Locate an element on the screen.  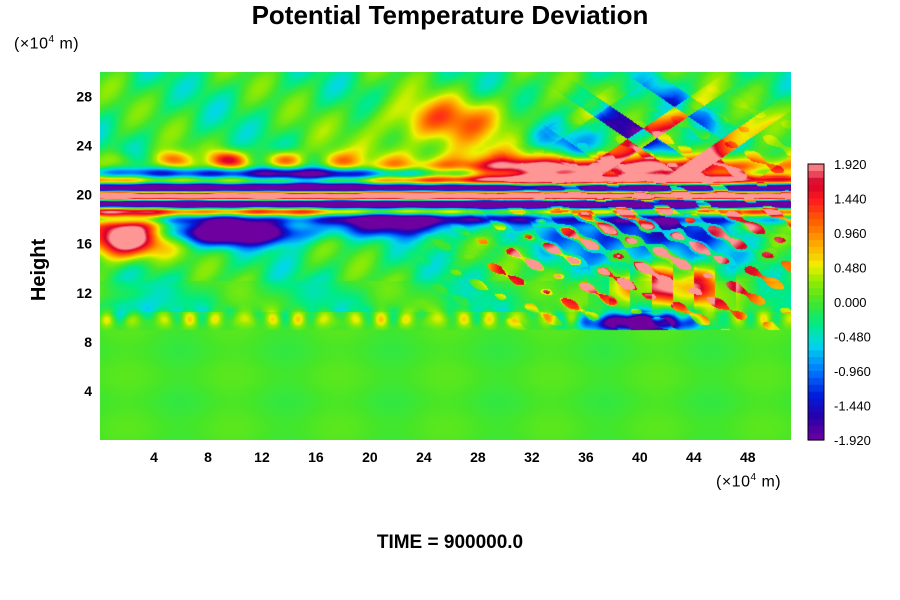
colorbar-tick-label: 1.920 is located at coordinates (850, 164).